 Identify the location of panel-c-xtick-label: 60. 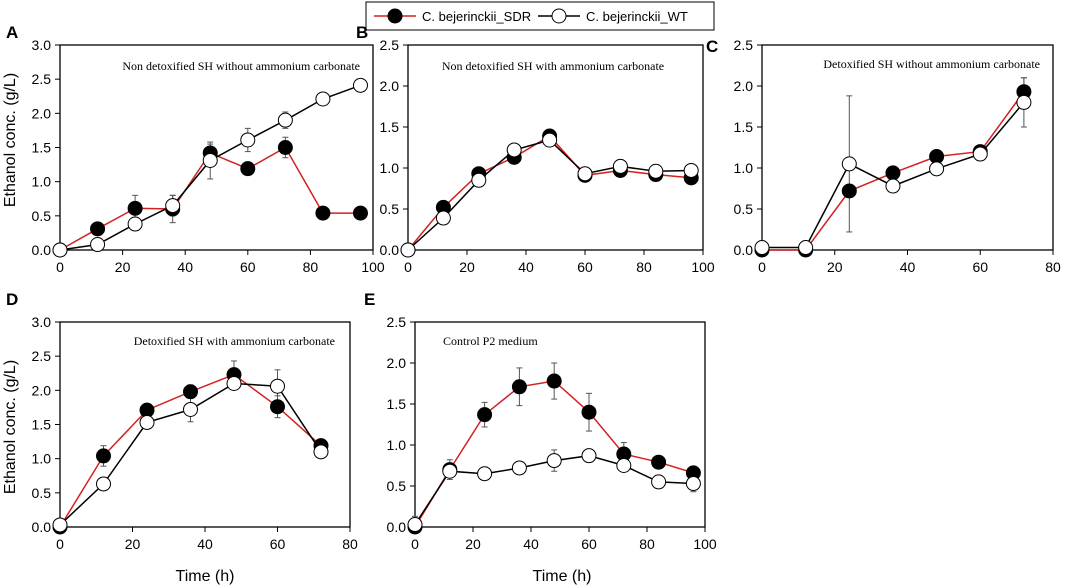
(980, 267).